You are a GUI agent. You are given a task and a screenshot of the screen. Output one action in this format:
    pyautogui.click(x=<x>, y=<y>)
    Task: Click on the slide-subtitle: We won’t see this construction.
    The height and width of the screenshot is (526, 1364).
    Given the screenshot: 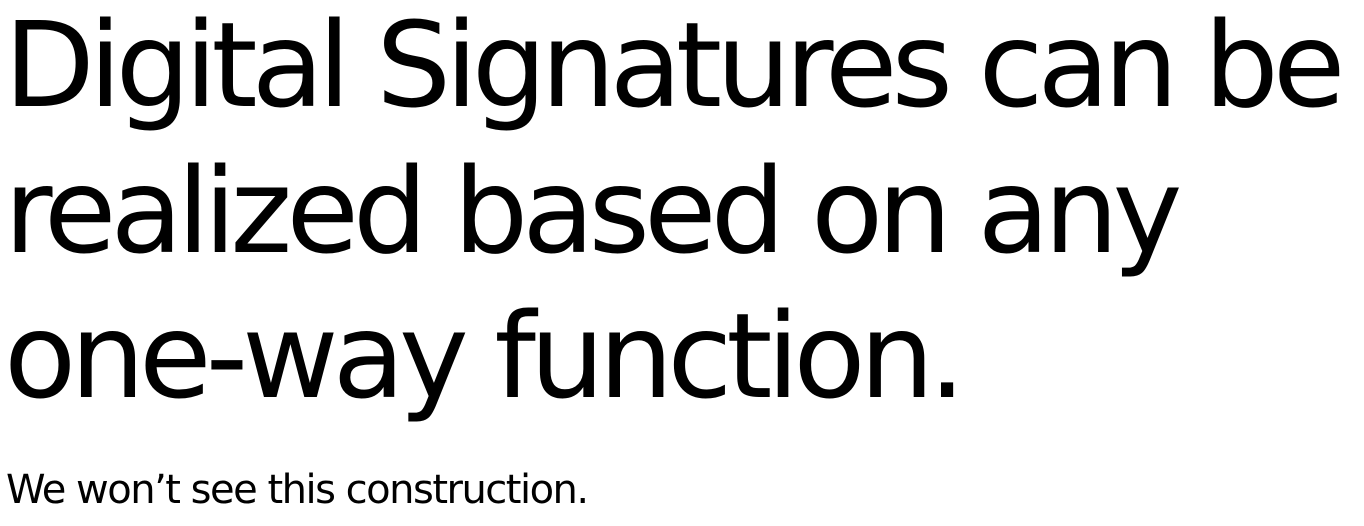 What is the action you would take?
    pyautogui.click(x=297, y=490)
    